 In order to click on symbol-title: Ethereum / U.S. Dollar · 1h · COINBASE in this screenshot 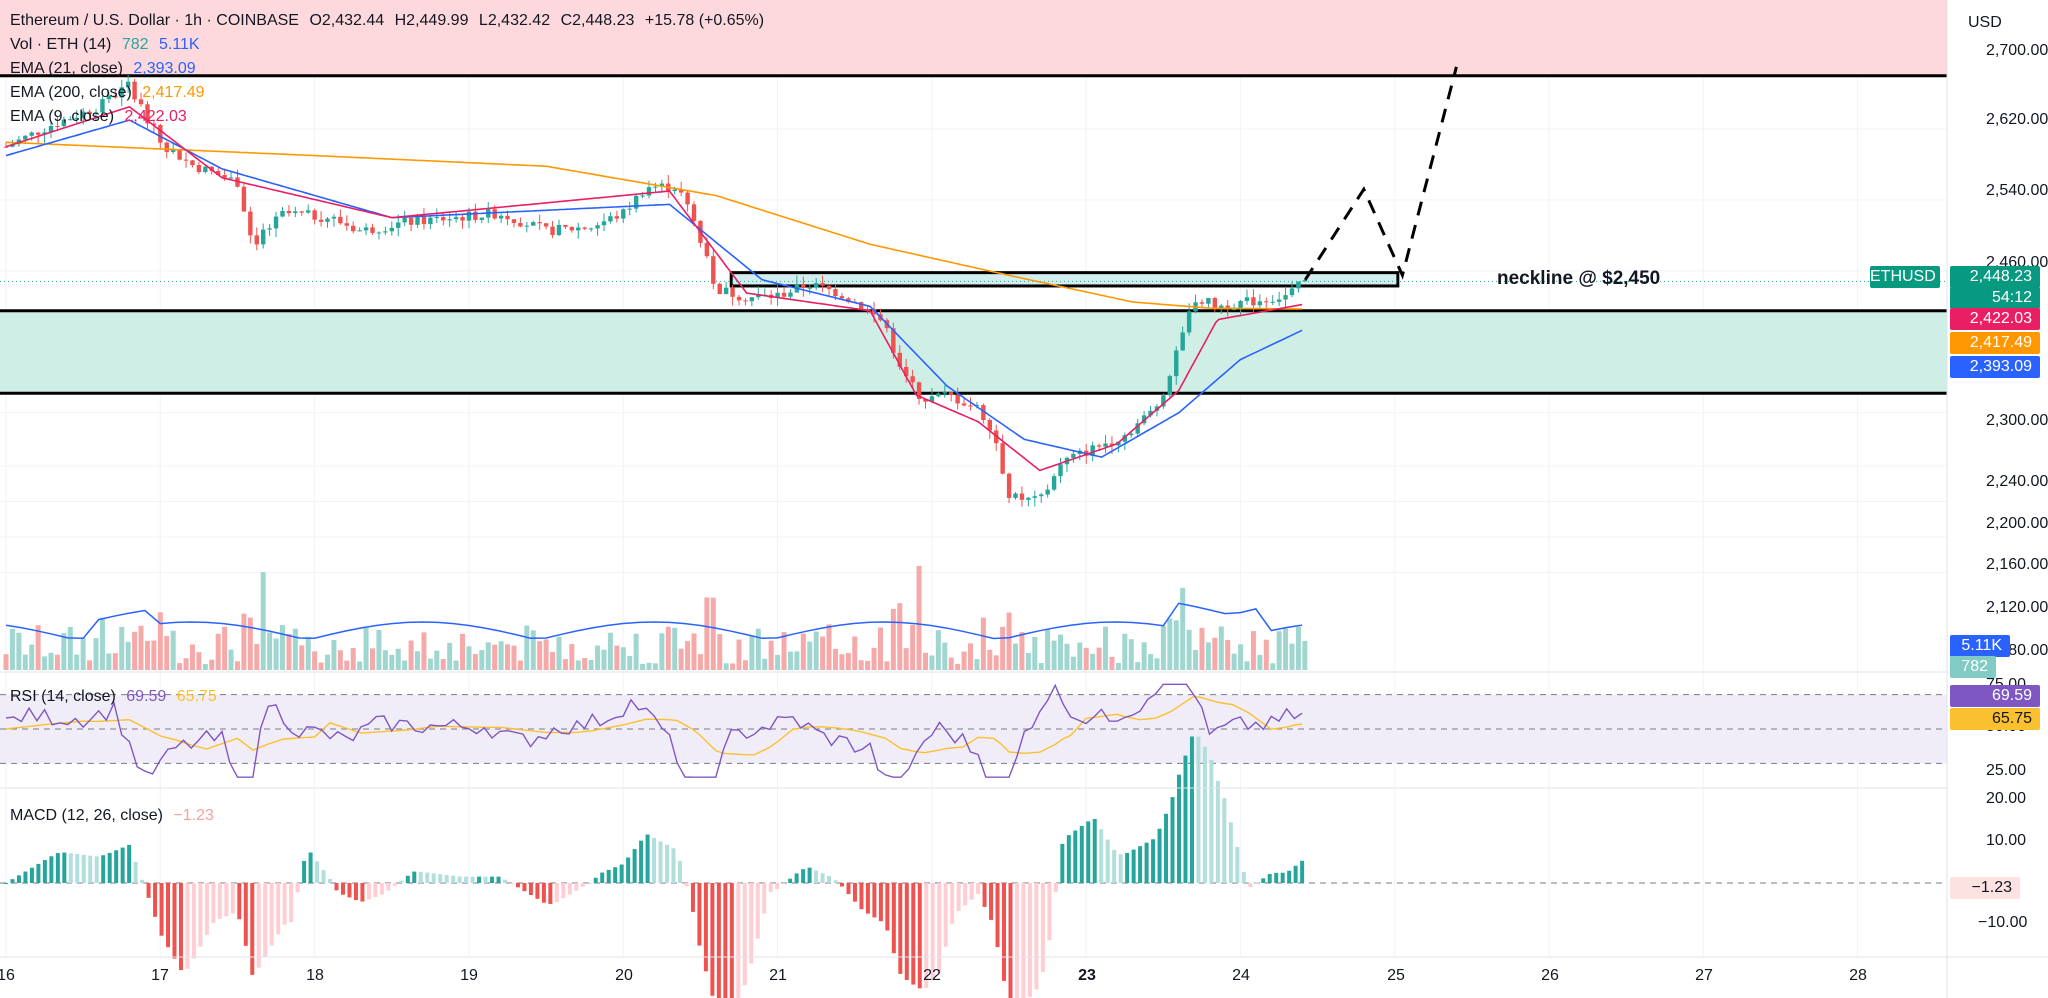, I will do `click(154, 20)`.